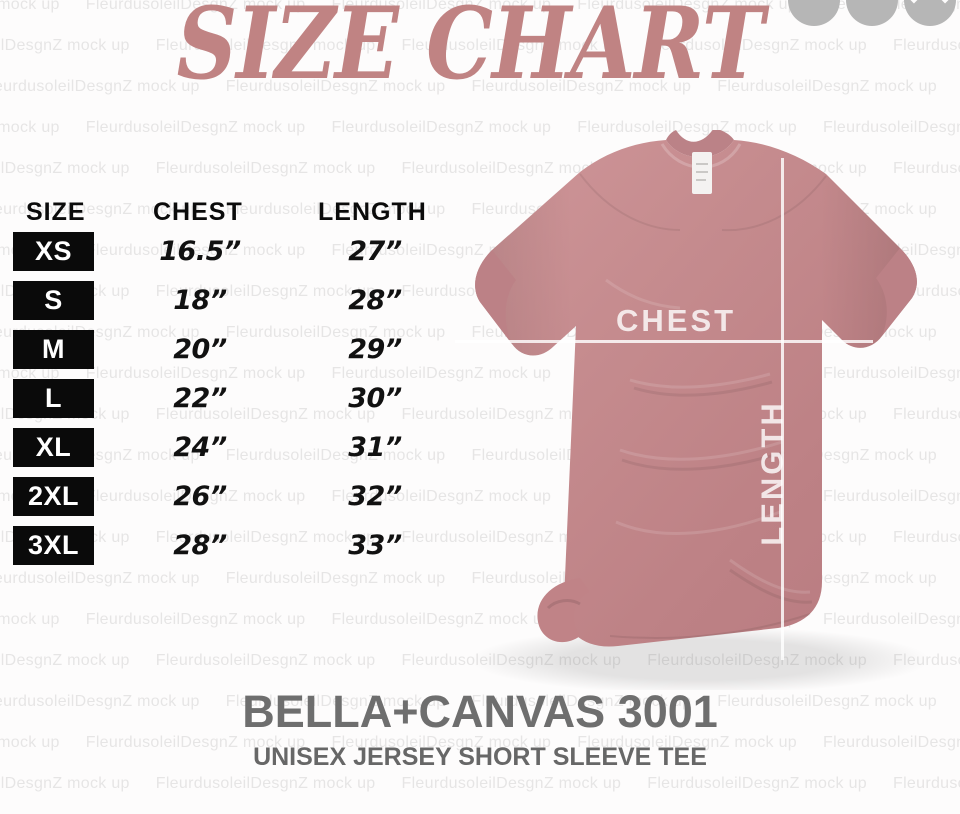  Describe the element at coordinates (375, 447) in the screenshot. I see `length-value: 31”` at that location.